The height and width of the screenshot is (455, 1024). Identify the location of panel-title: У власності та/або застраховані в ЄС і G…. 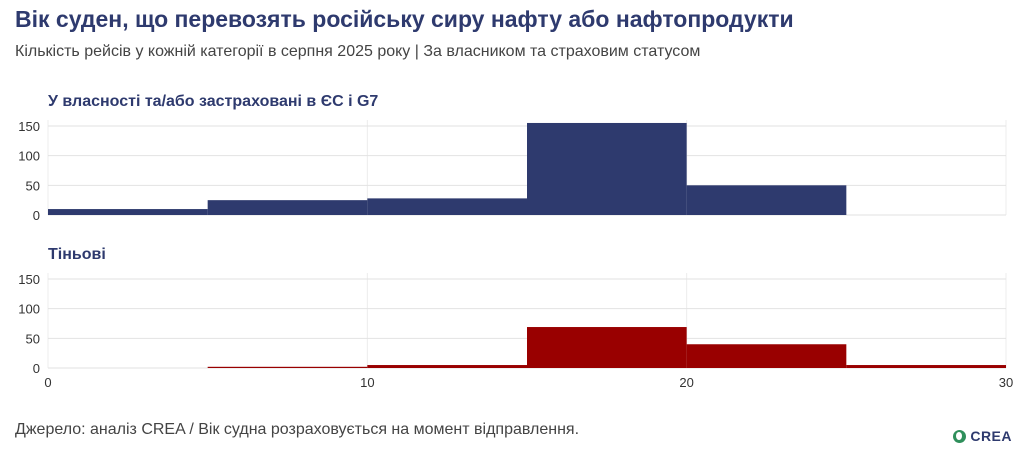
(213, 101).